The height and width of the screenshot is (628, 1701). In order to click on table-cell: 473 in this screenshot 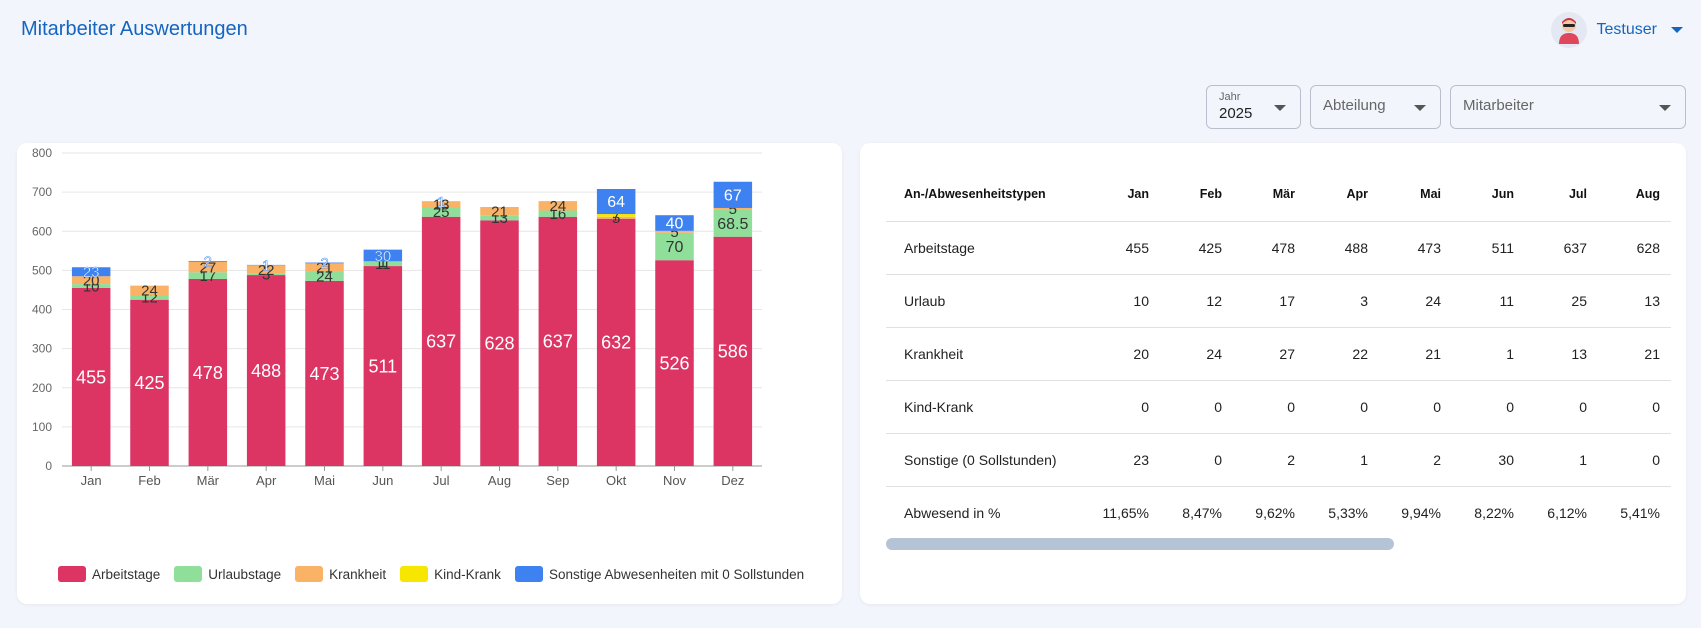, I will do `click(1415, 248)`.